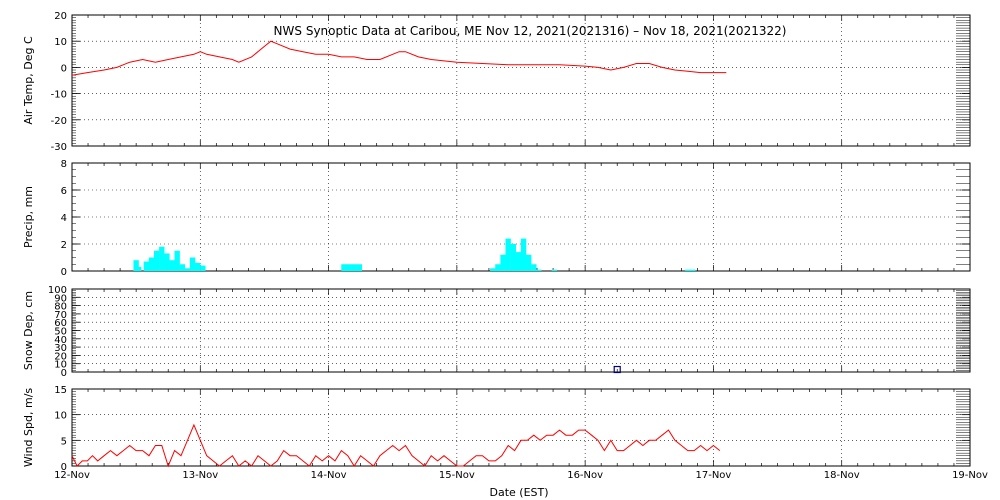  I want to click on x-tick-label: 12-Nov, so click(72, 475).